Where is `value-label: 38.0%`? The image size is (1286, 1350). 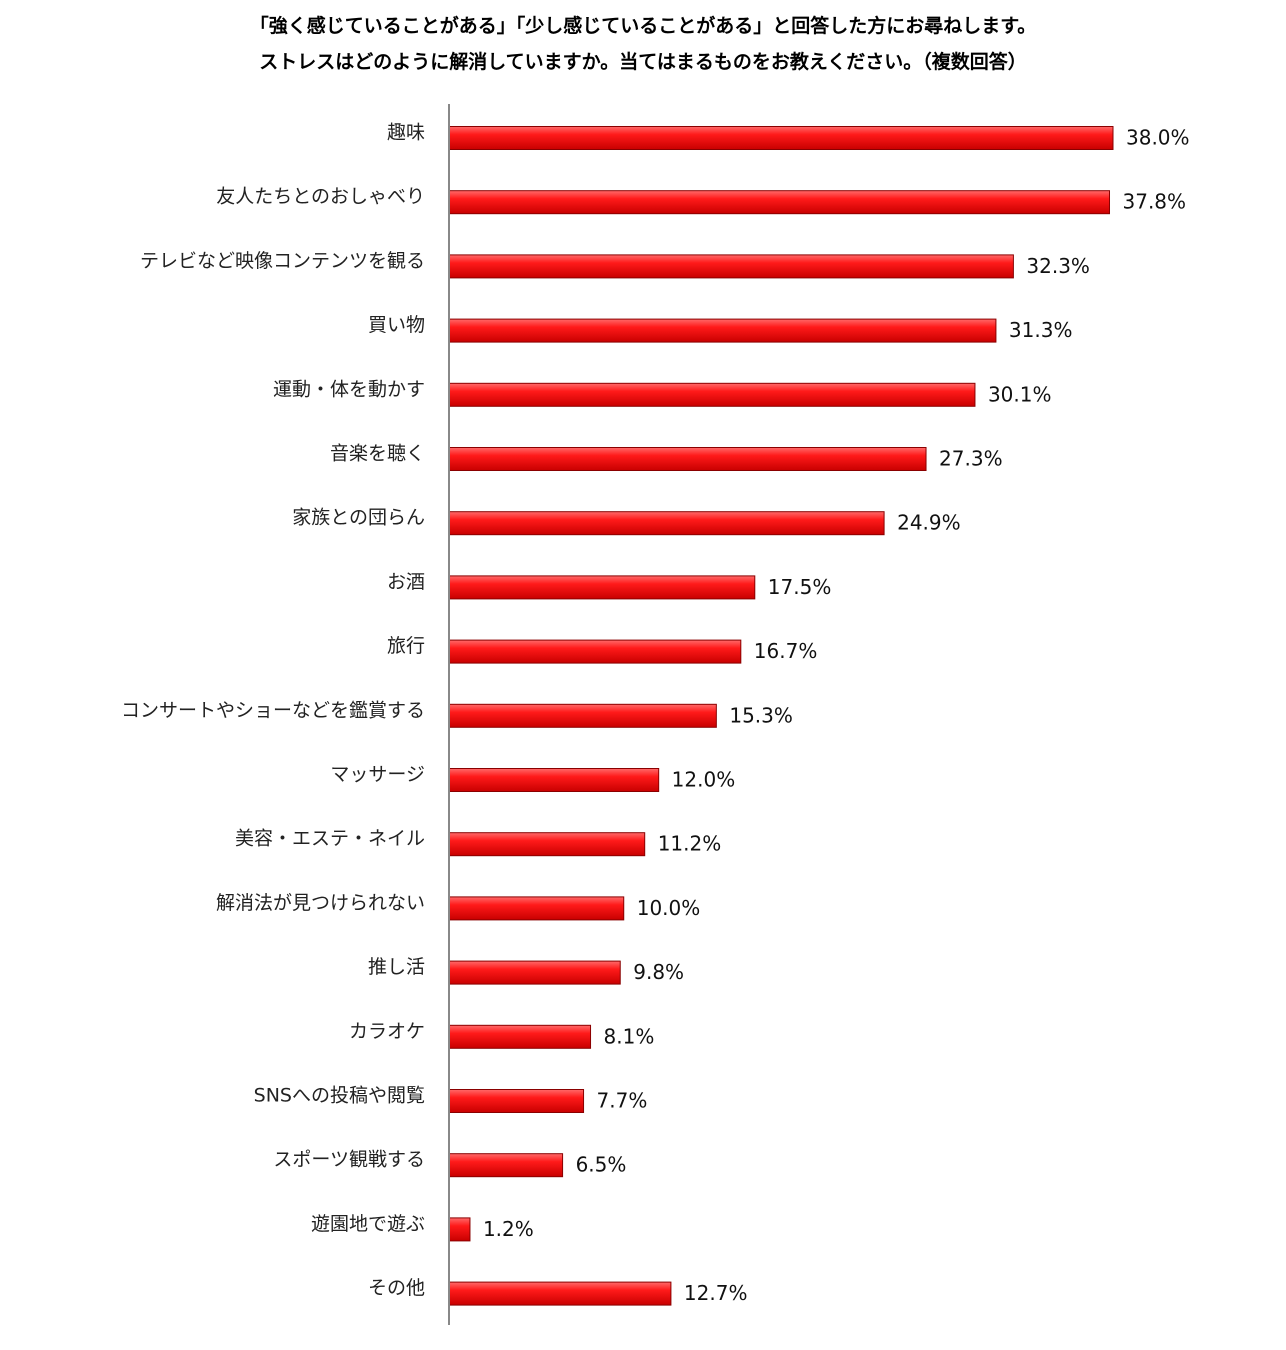
value-label: 38.0% is located at coordinates (1158, 138).